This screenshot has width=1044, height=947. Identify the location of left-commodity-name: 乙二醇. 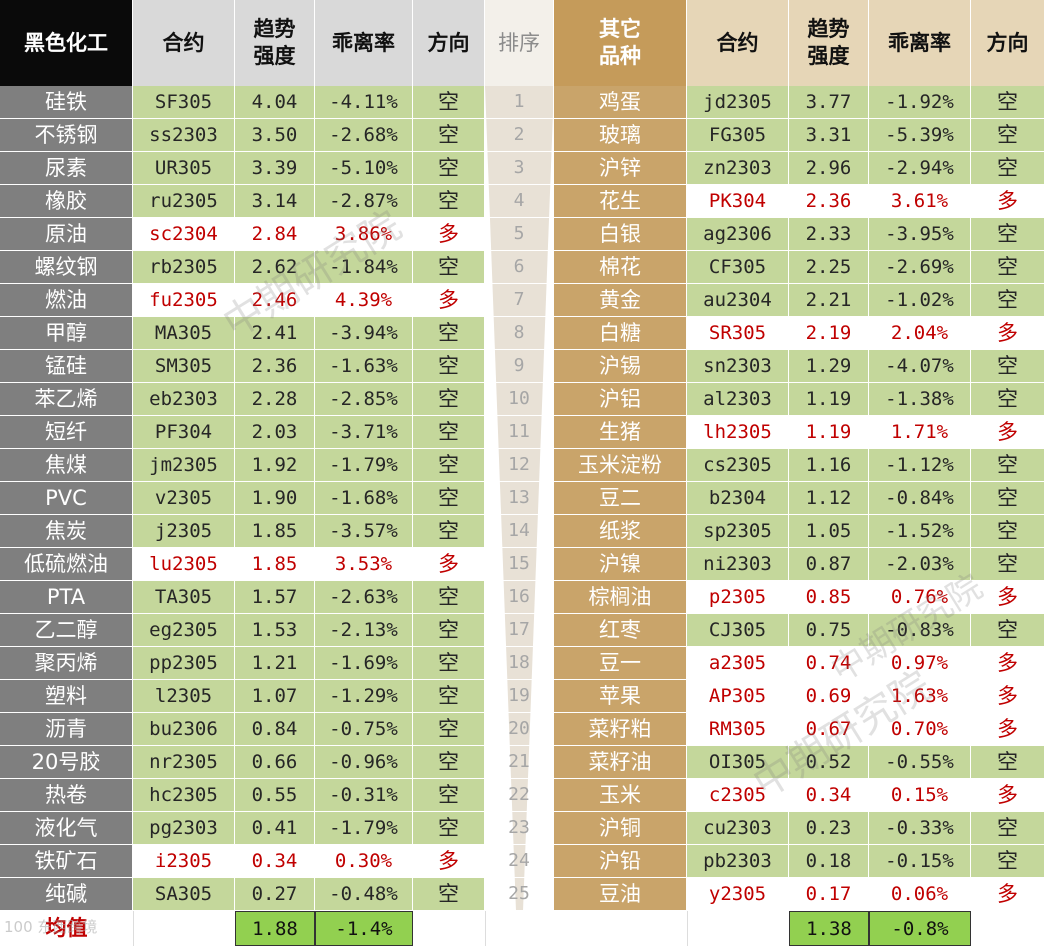
(66, 630).